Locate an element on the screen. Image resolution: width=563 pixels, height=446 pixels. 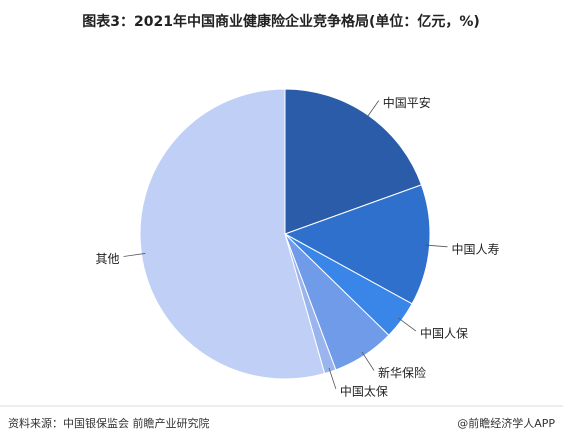
slice-label: 其他 is located at coordinates (108, 259).